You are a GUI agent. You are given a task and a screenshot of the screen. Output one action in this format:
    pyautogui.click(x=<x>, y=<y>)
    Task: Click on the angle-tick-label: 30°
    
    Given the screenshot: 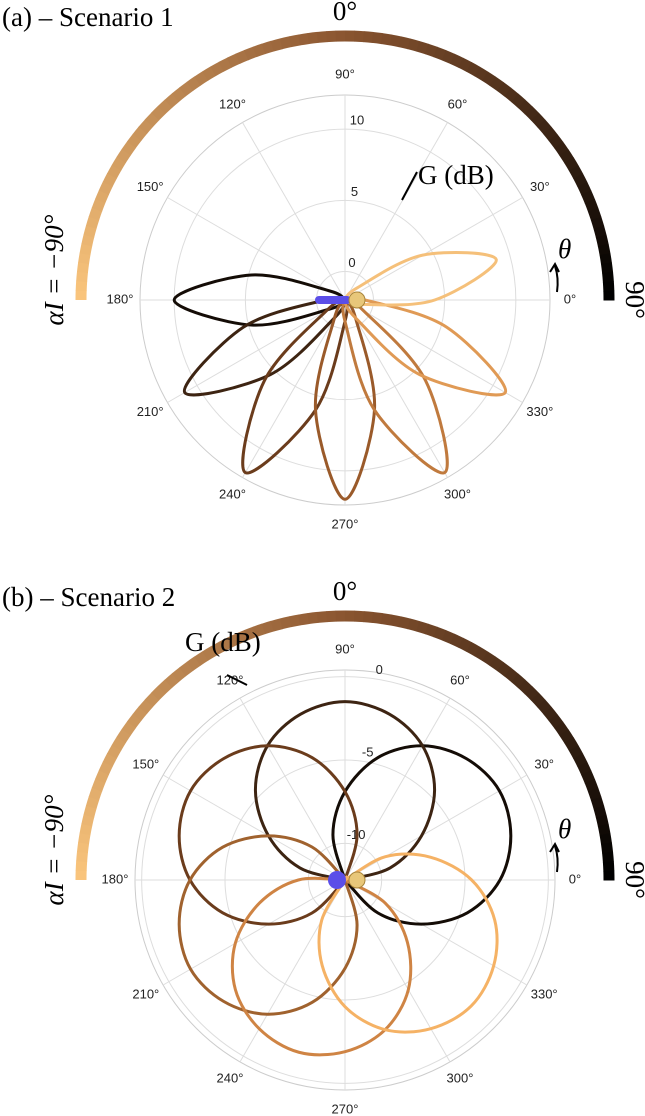 What is the action you would take?
    pyautogui.click(x=540, y=186)
    